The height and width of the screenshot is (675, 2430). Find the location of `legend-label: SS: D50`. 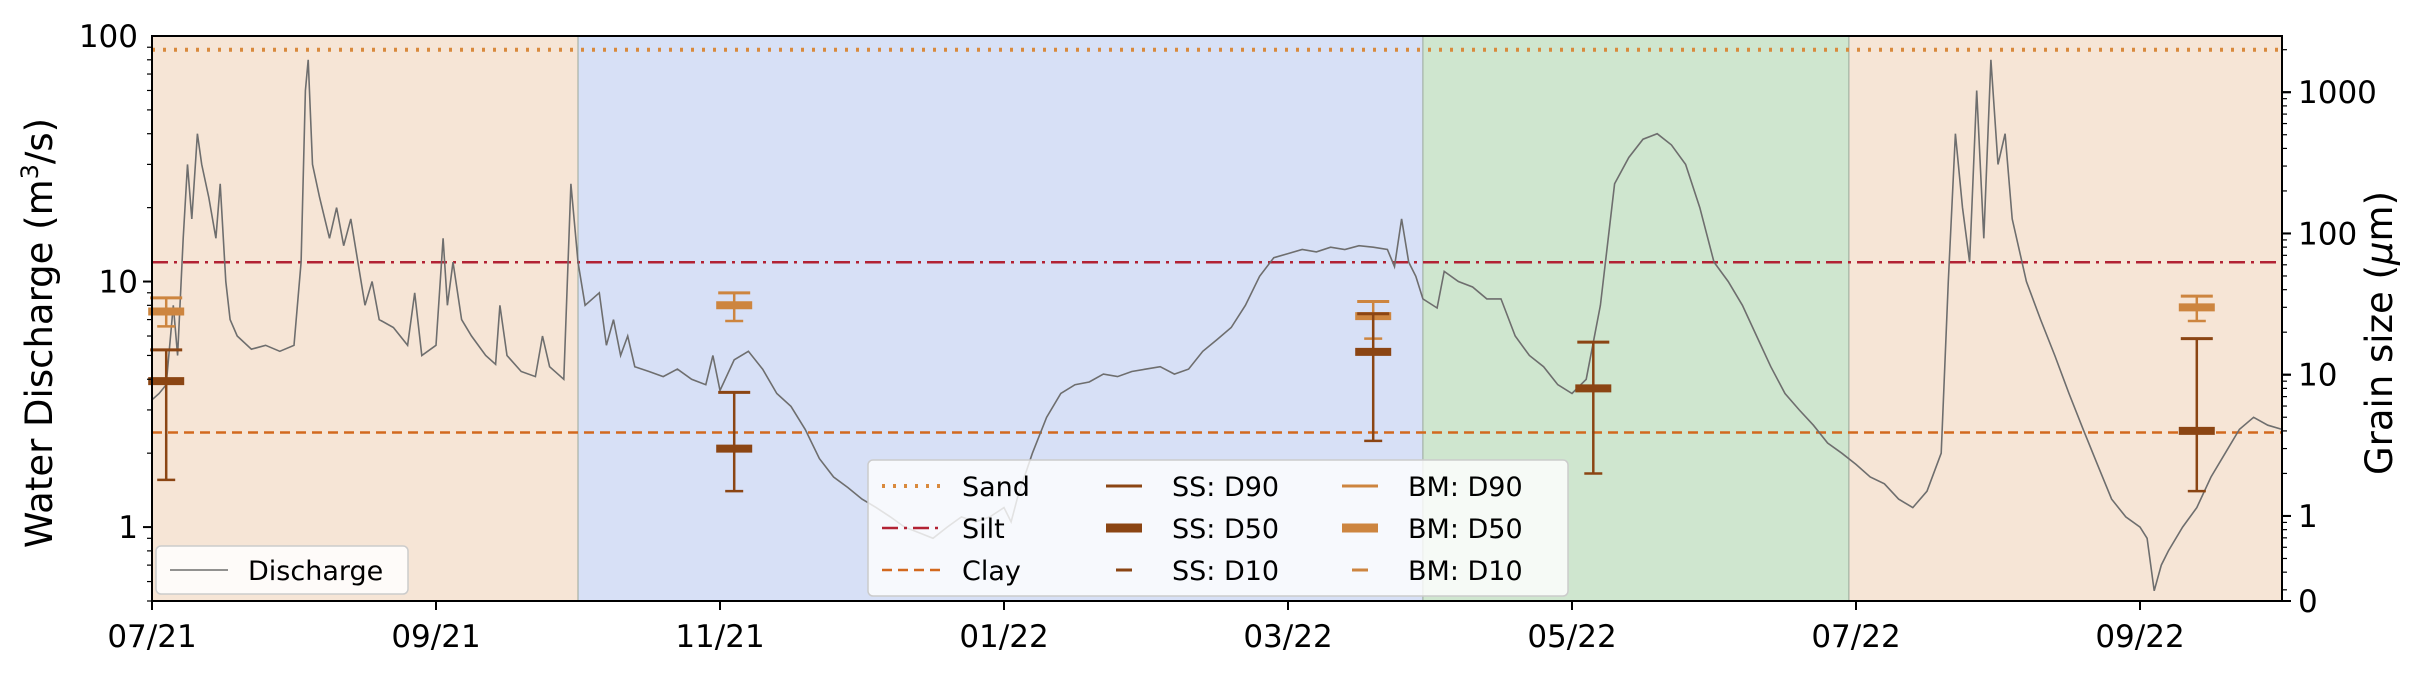

legend-label: SS: D50 is located at coordinates (1225, 529).